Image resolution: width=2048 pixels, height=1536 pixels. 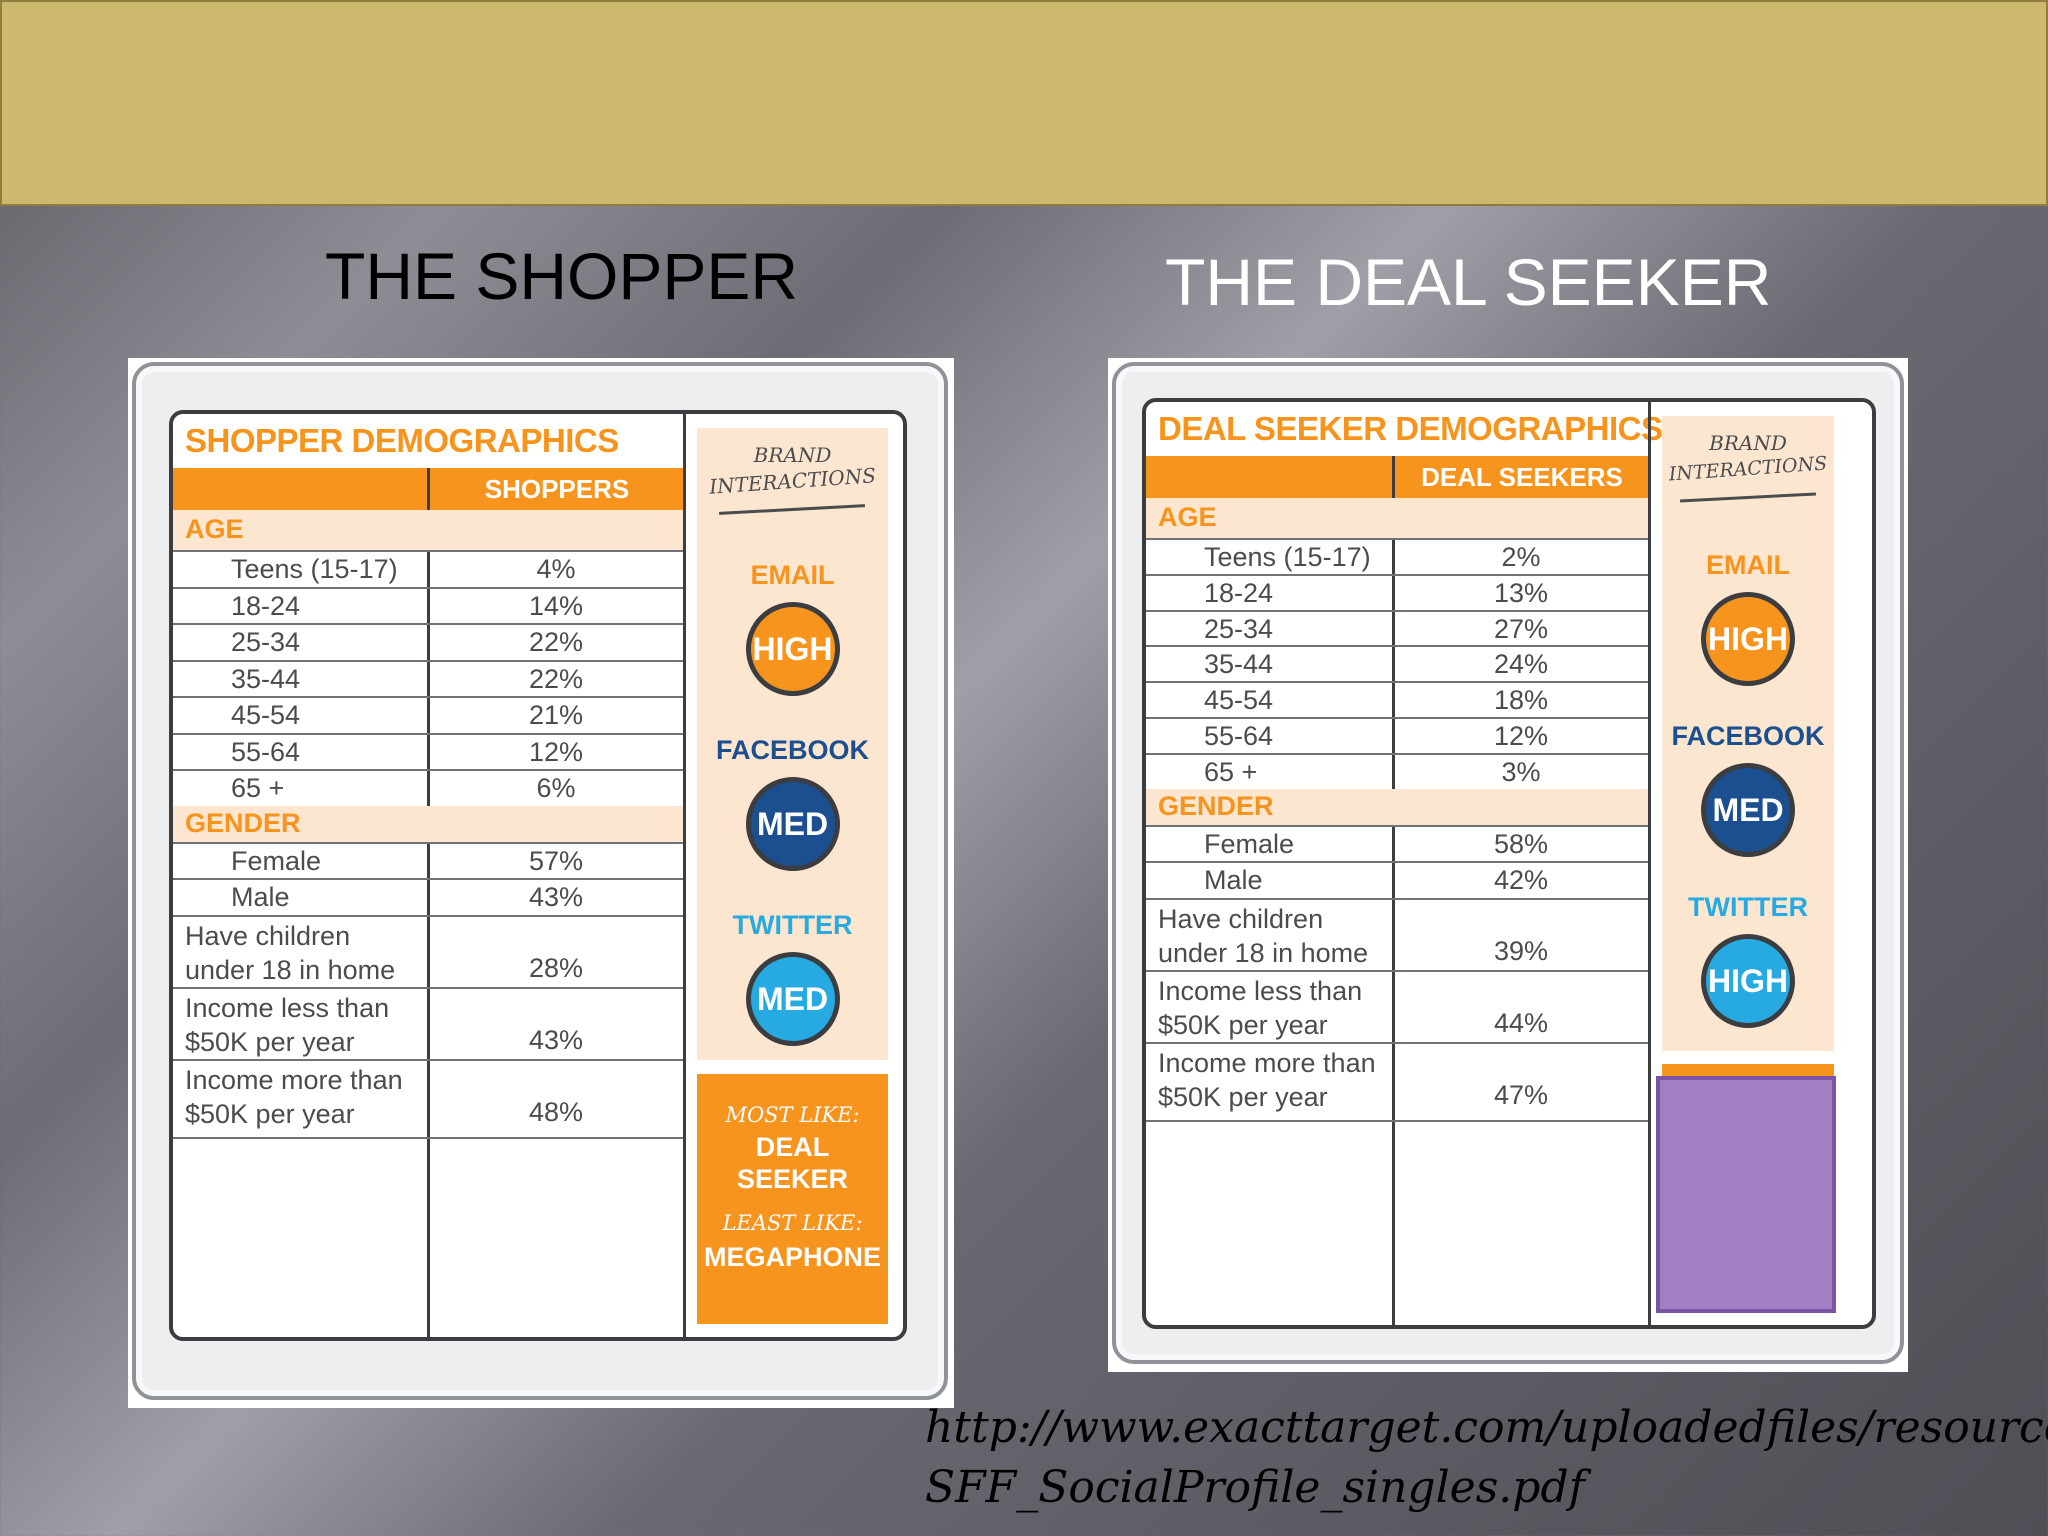 I want to click on row-value: 57%, so click(x=556, y=860).